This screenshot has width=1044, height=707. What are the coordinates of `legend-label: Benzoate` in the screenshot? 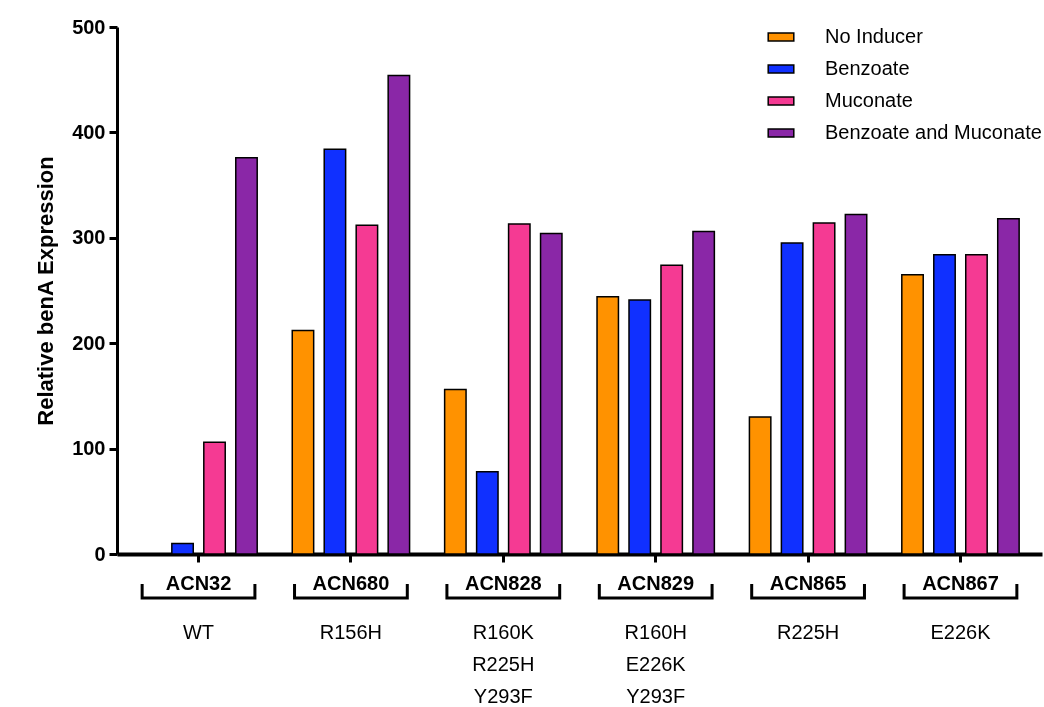 It's located at (867, 68).